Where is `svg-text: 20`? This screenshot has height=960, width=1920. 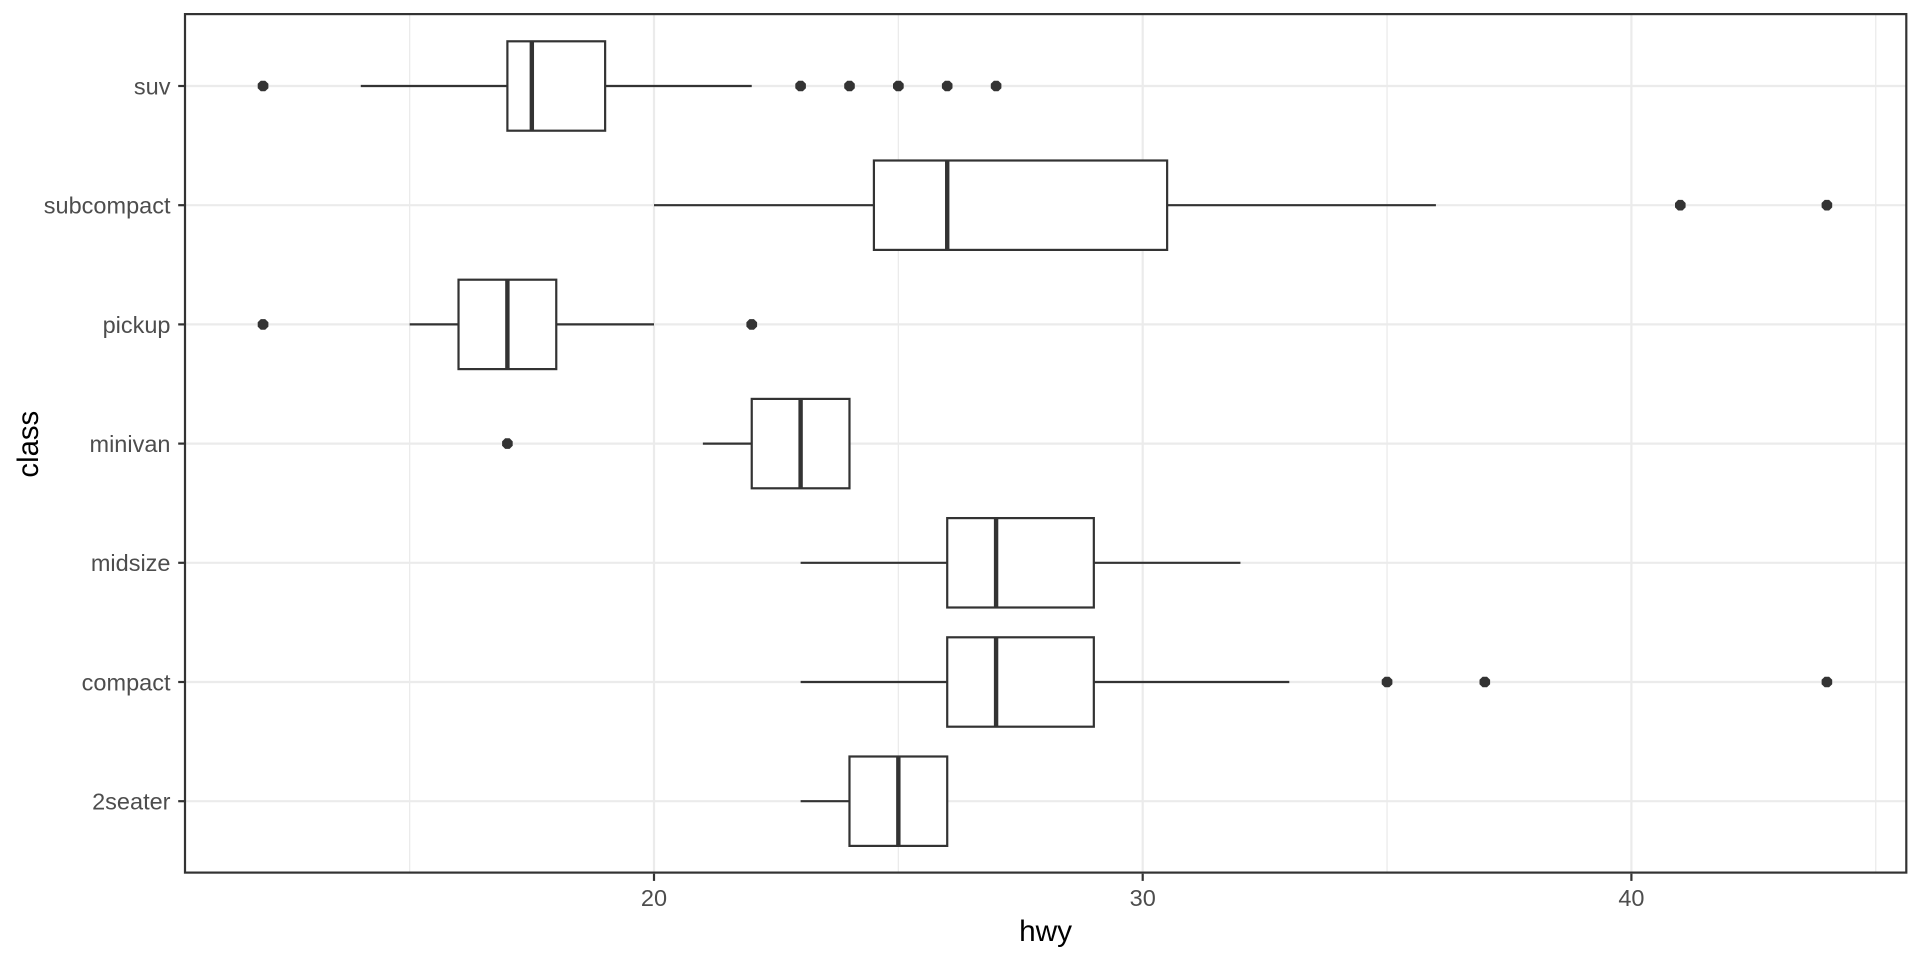
svg-text: 20 is located at coordinates (654, 898).